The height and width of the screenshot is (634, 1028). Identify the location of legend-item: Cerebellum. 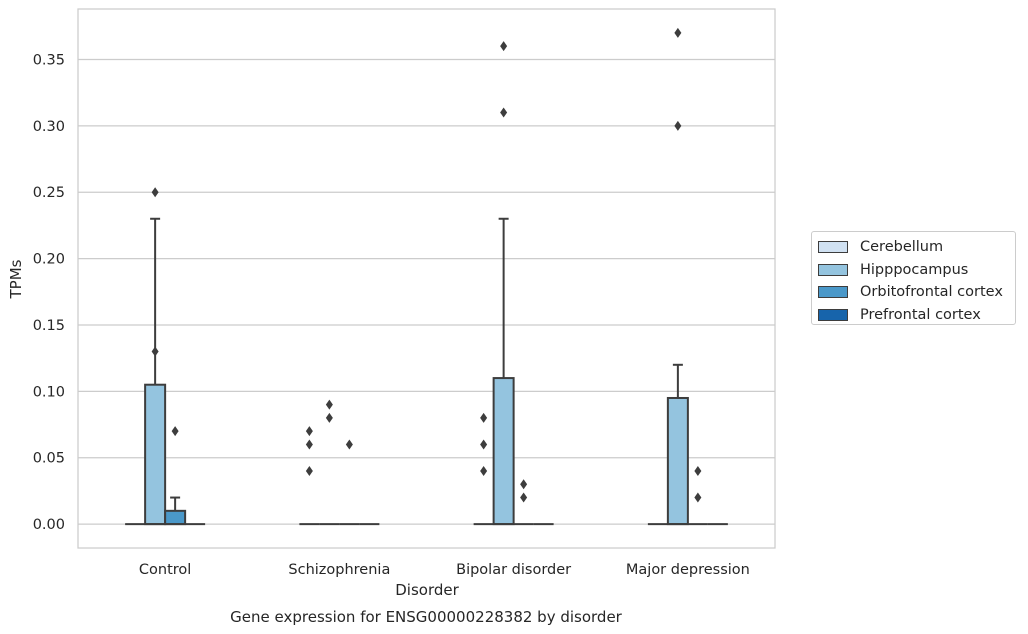
(913, 247).